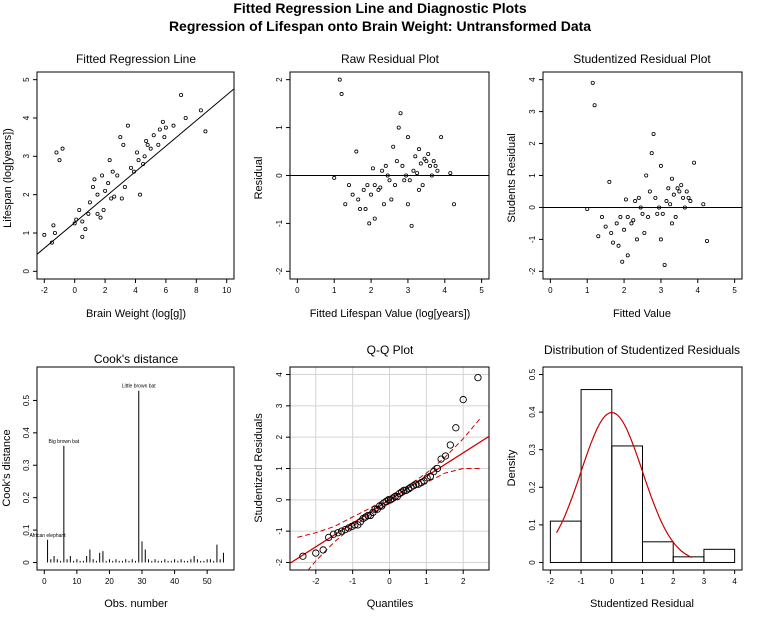  Describe the element at coordinates (532, 487) in the screenshot. I see `y-tick-label: 0.2` at that location.